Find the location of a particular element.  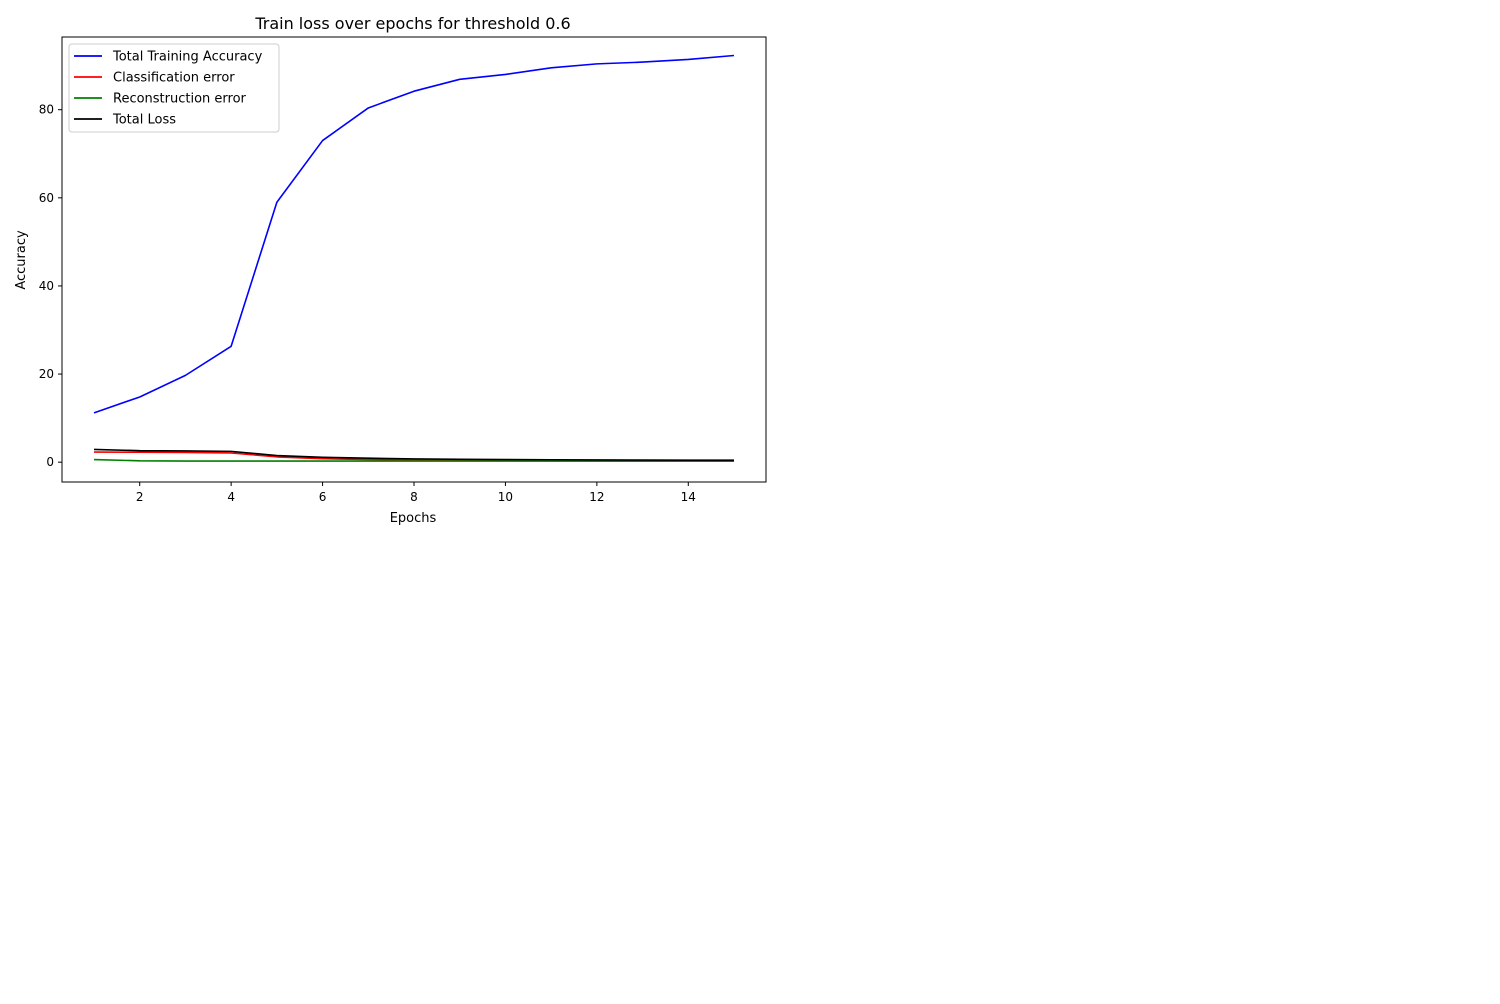

legend-label-1: Classification error is located at coordinates (174, 78).